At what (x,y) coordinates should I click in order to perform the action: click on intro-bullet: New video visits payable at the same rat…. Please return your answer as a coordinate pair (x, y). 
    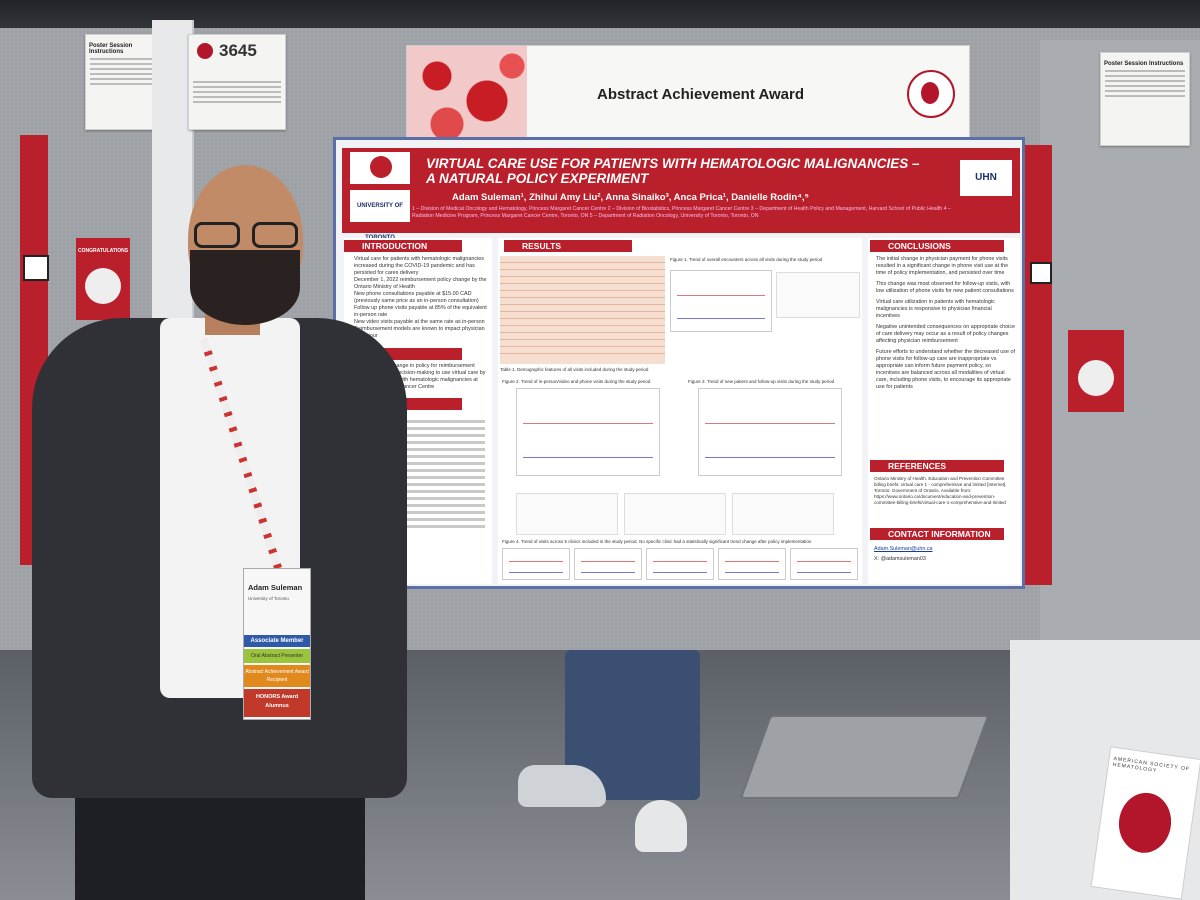
    Looking at the image, I should click on (419, 322).